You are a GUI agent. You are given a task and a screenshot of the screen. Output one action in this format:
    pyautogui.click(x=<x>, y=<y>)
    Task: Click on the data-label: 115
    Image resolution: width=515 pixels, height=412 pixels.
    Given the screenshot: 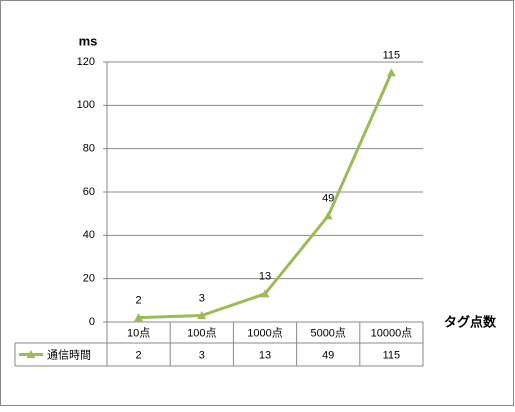 What is the action you would take?
    pyautogui.click(x=392, y=56)
    